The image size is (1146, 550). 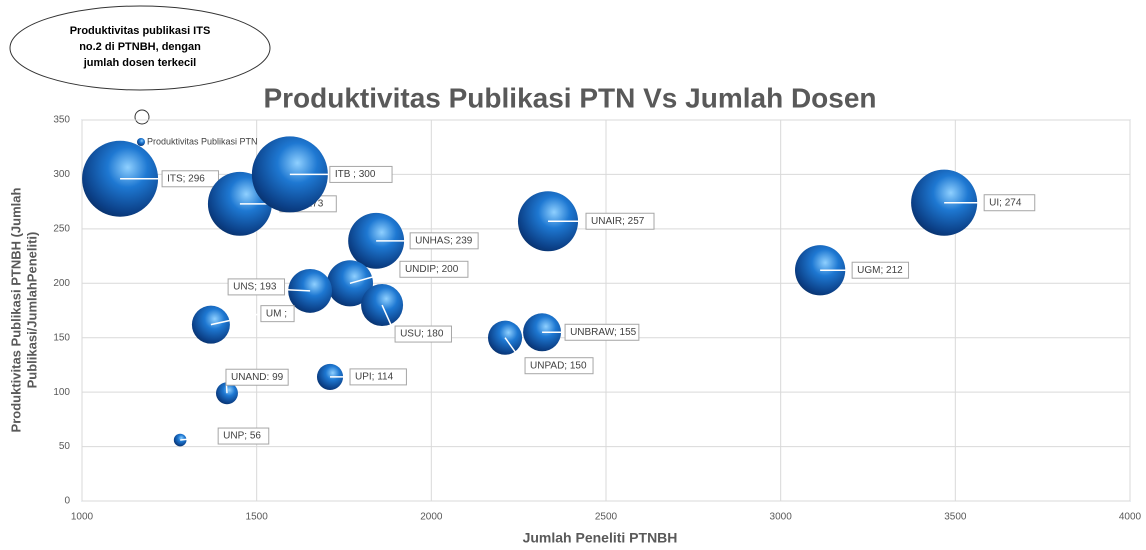 I want to click on annotation: jumlah dosen terkecil, so click(x=139, y=63).